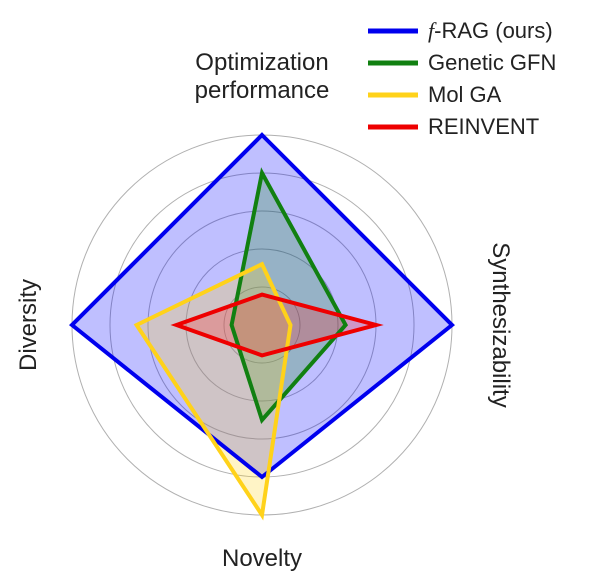 This screenshot has width=600, height=573. I want to click on axis-label-right: Synthesizability, so click(500, 324).